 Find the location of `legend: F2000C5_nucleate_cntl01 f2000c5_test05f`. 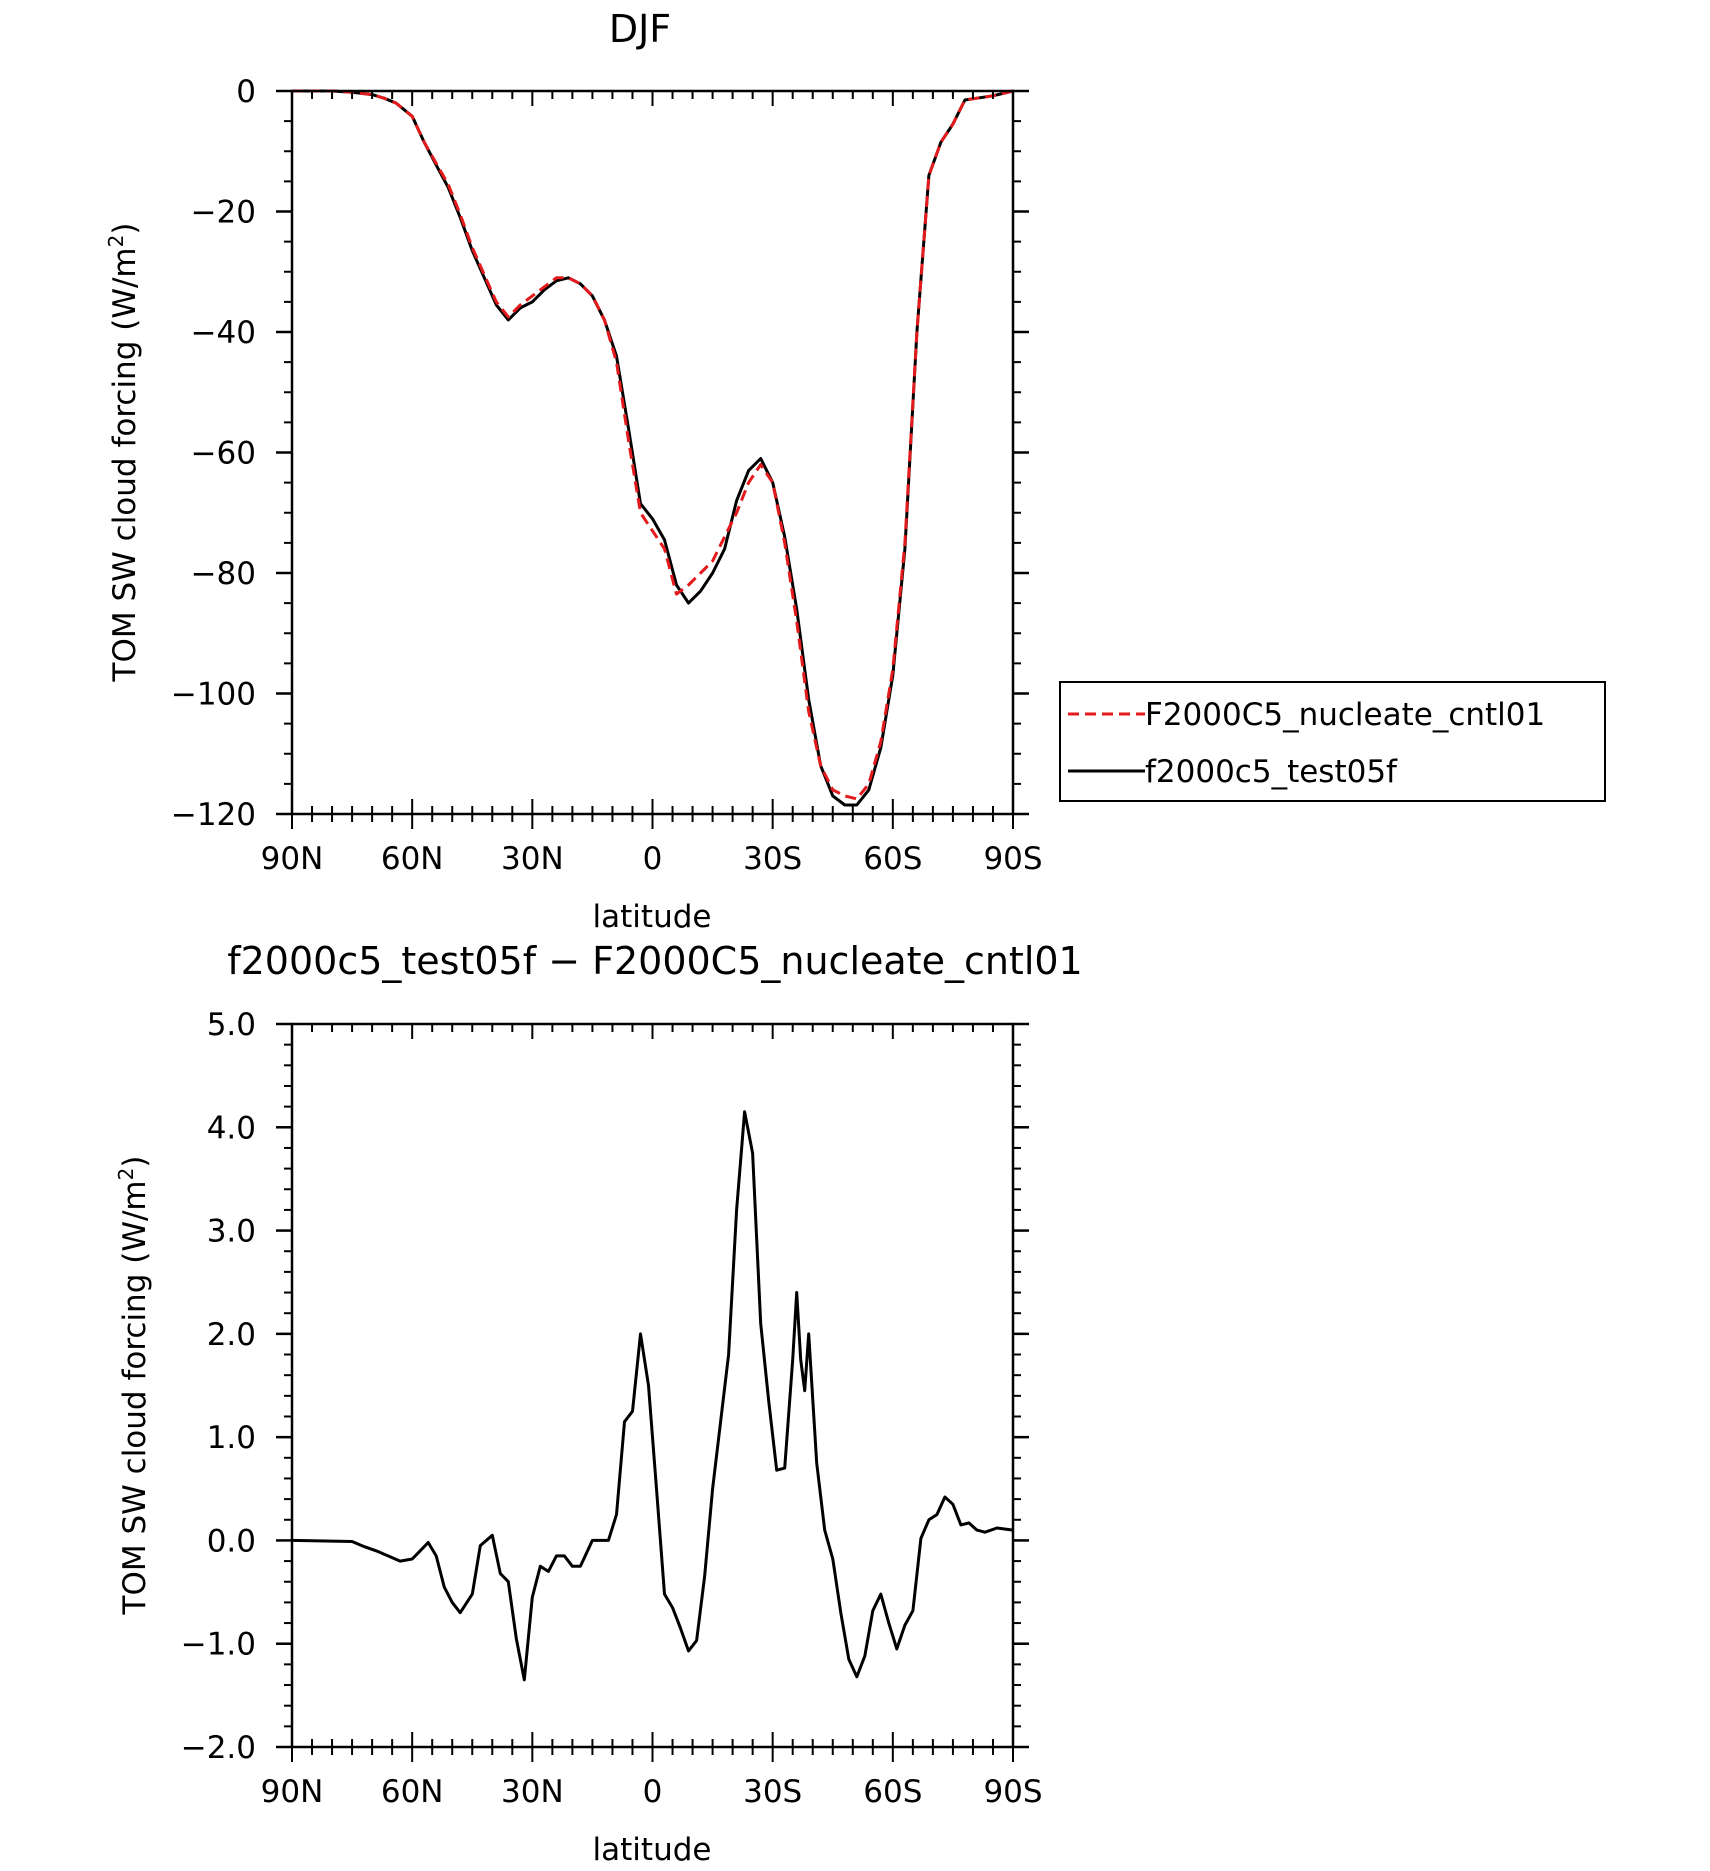

legend: F2000C5_nucleate_cntl01 f2000c5_test05f is located at coordinates (1332, 741).